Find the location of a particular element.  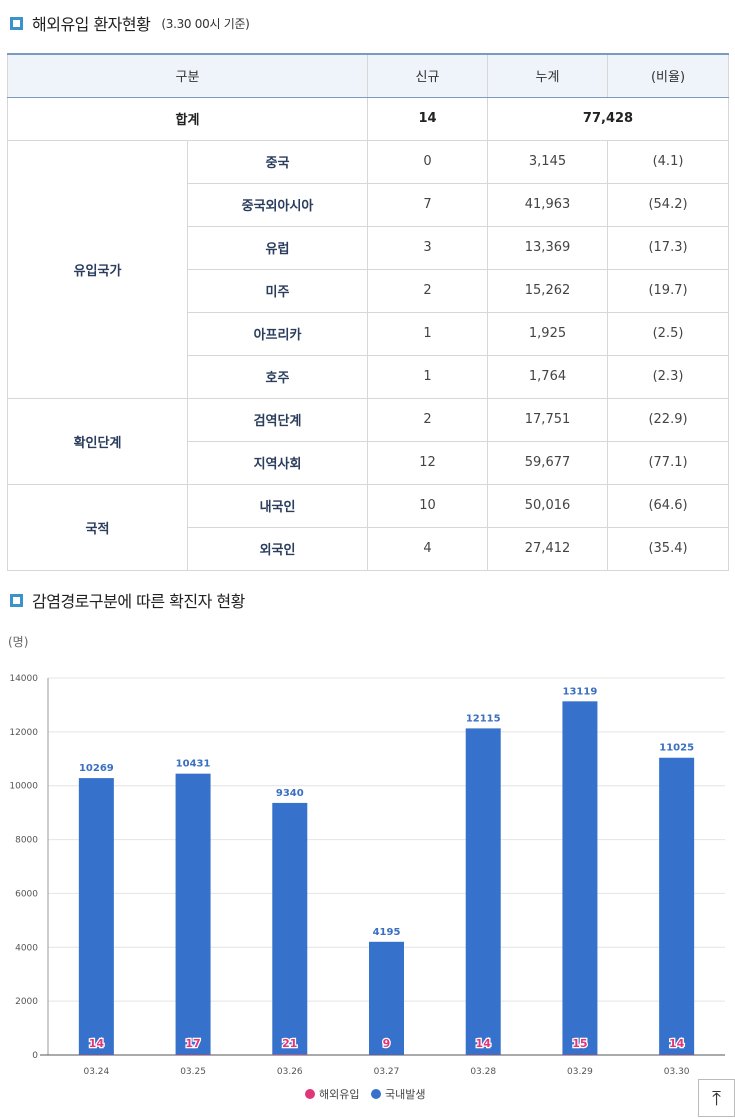

group-label: 확인단계 is located at coordinates (97, 441).